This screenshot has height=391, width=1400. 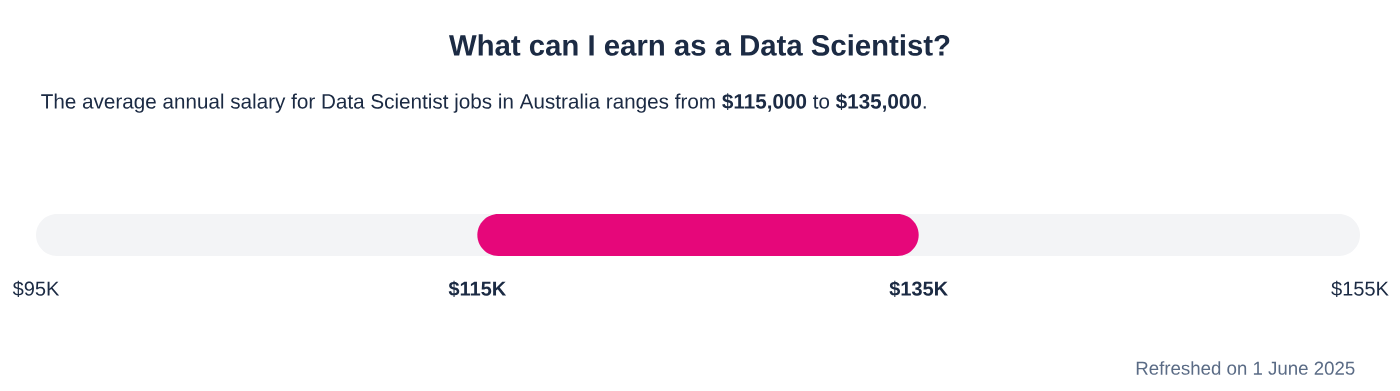 What do you see at coordinates (918, 289) in the screenshot?
I see `x-tick-label: $135K` at bounding box center [918, 289].